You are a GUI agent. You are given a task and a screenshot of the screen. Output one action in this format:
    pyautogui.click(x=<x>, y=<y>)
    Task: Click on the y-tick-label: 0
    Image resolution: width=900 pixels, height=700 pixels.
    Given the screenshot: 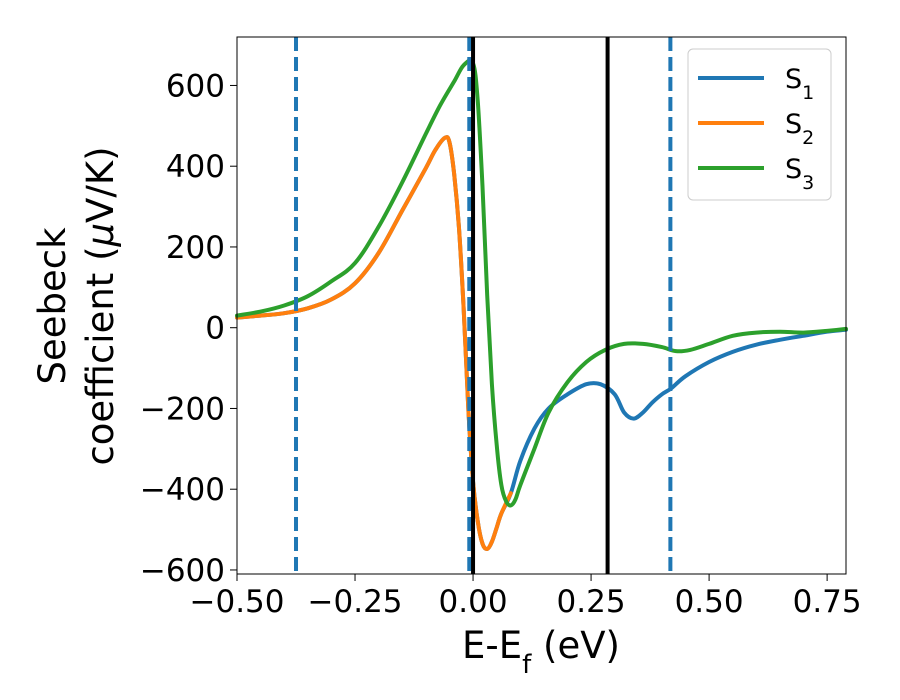 What is the action you would take?
    pyautogui.click(x=215, y=329)
    